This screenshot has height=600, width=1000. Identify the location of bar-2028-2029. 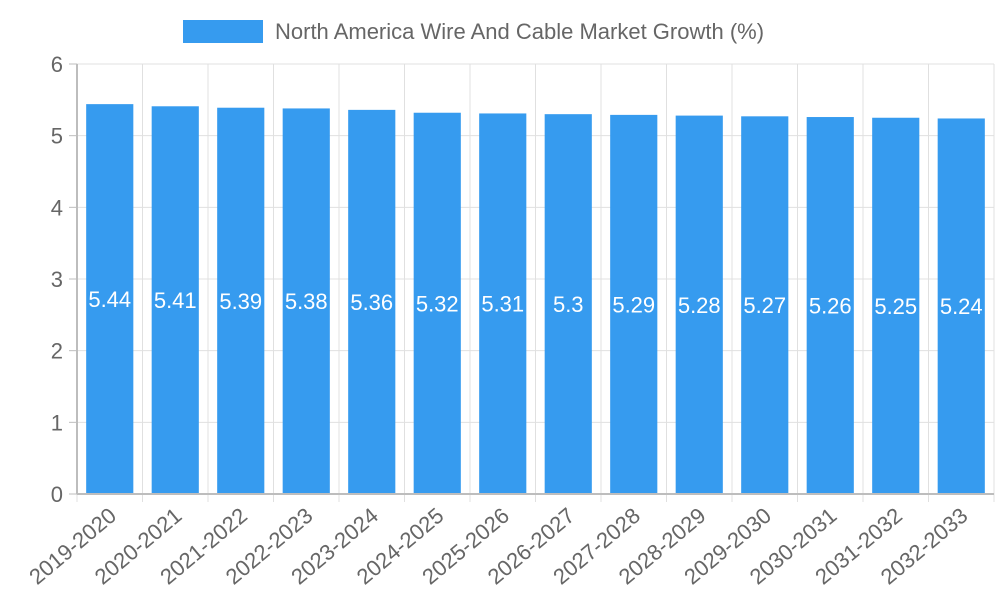
(699, 304).